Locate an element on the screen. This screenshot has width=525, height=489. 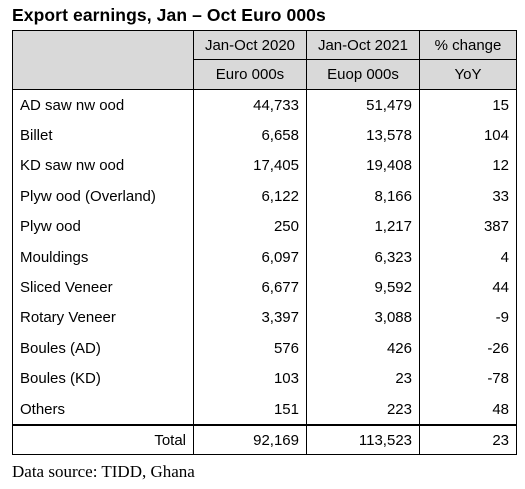
total-row: Total 92,169 113,523 23 is located at coordinates (264, 440).